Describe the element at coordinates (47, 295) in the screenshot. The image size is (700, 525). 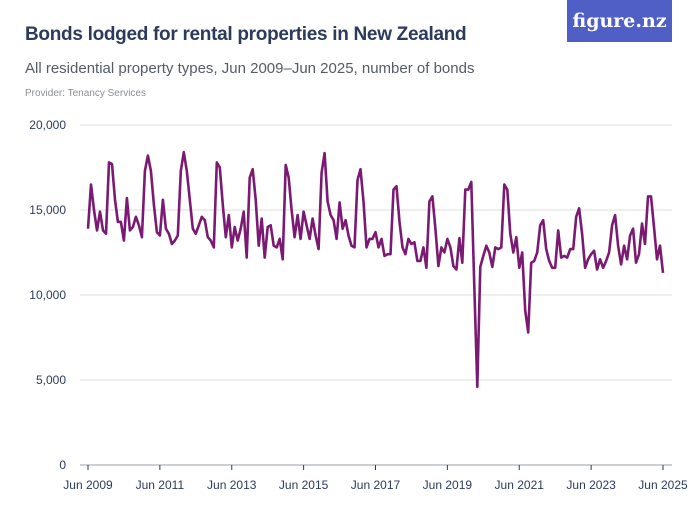
I see `y-tick-label: 10,000` at that location.